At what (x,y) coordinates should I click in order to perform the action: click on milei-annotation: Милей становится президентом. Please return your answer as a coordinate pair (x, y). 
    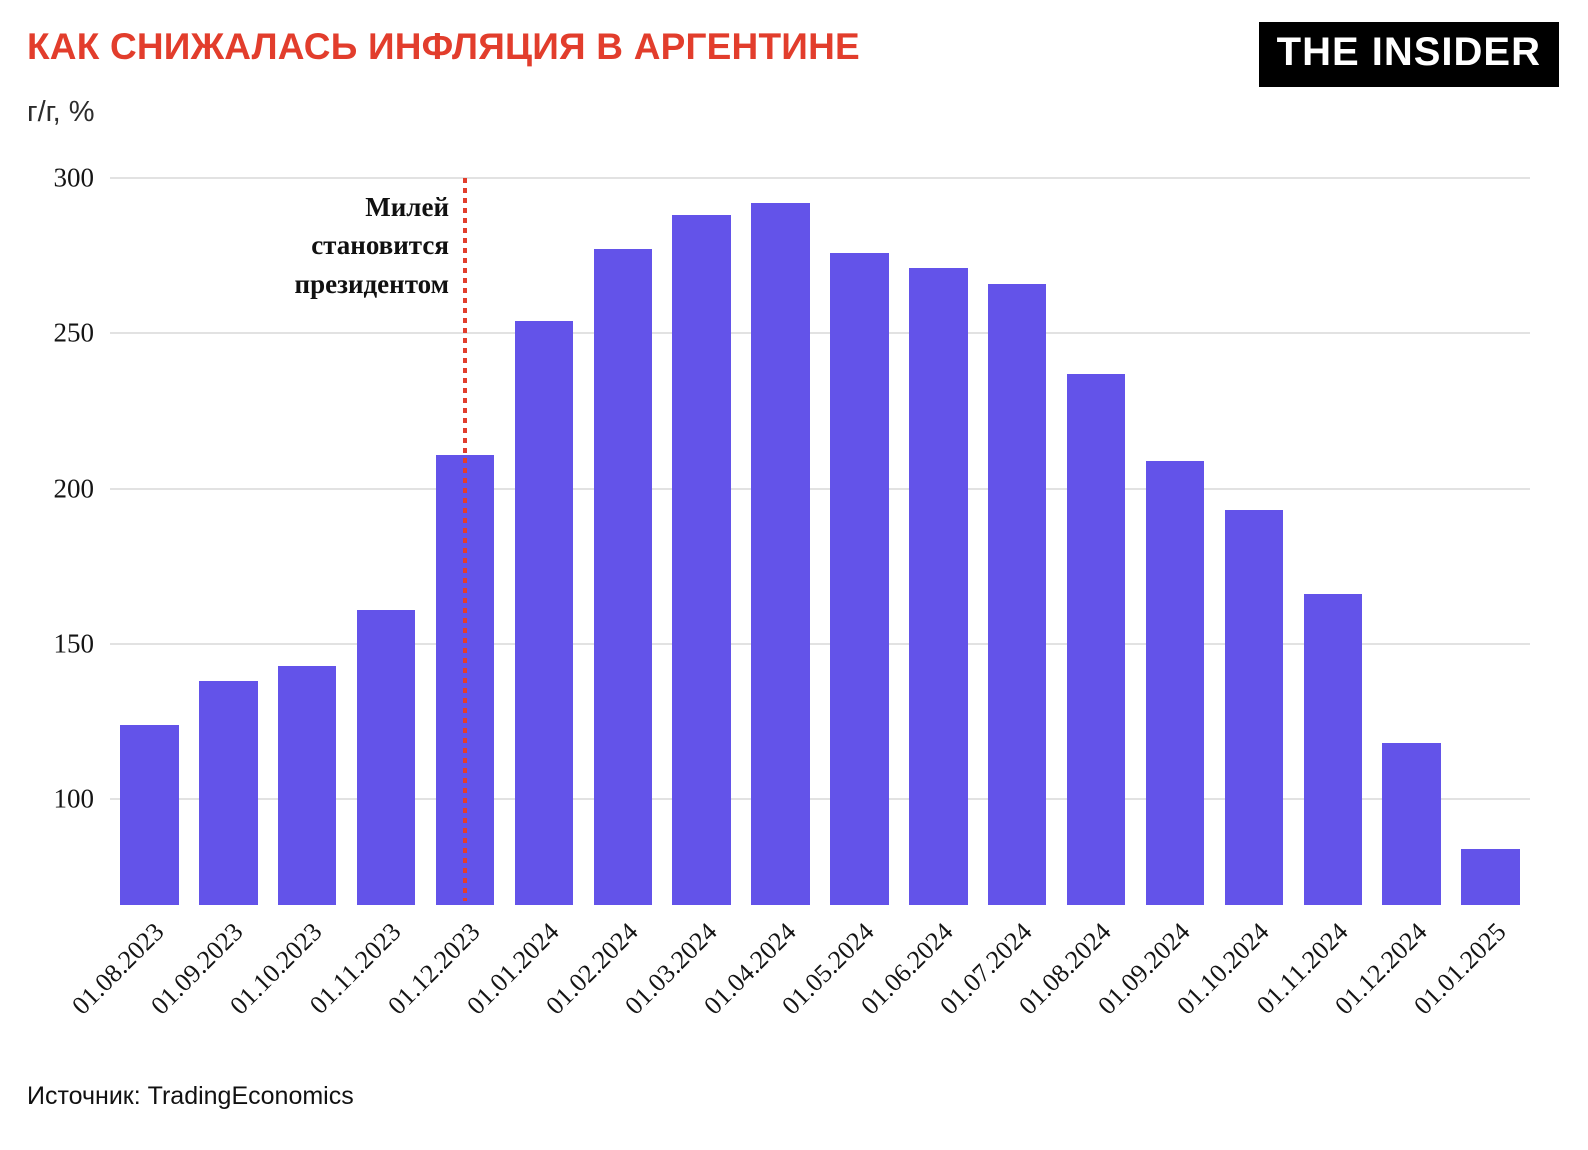
    Looking at the image, I should click on (372, 245).